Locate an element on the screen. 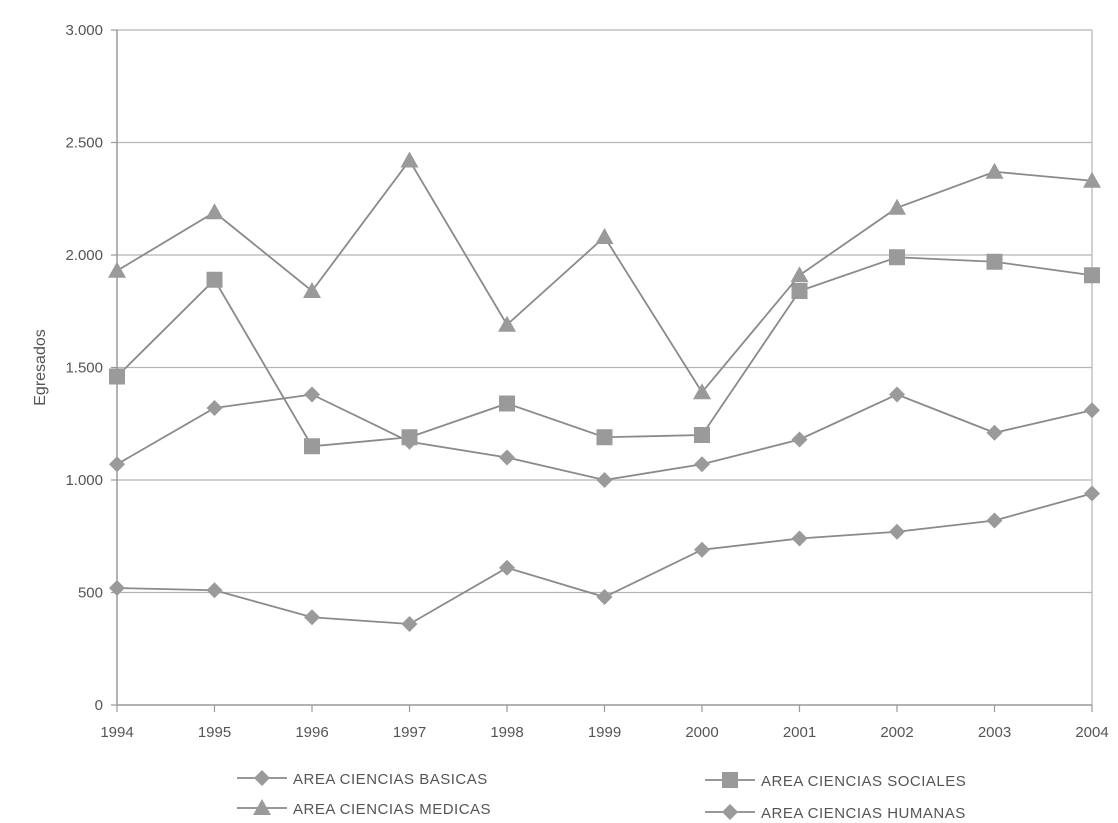 The height and width of the screenshot is (823, 1118). y-tick-label: 2.500 is located at coordinates (84, 143).